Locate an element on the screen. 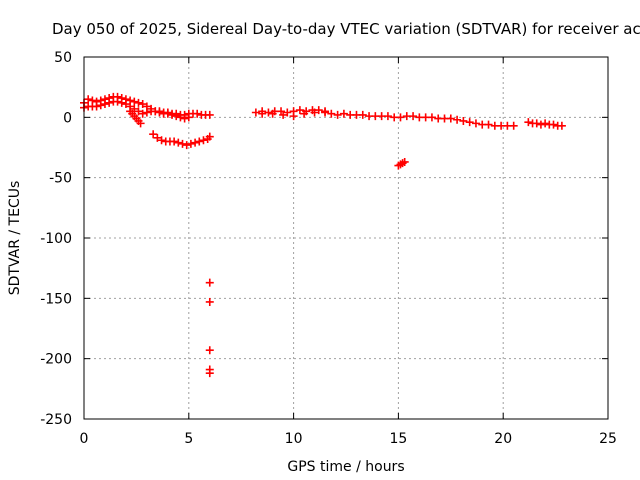  x-axis-label: GPS time / hours is located at coordinates (345, 467).